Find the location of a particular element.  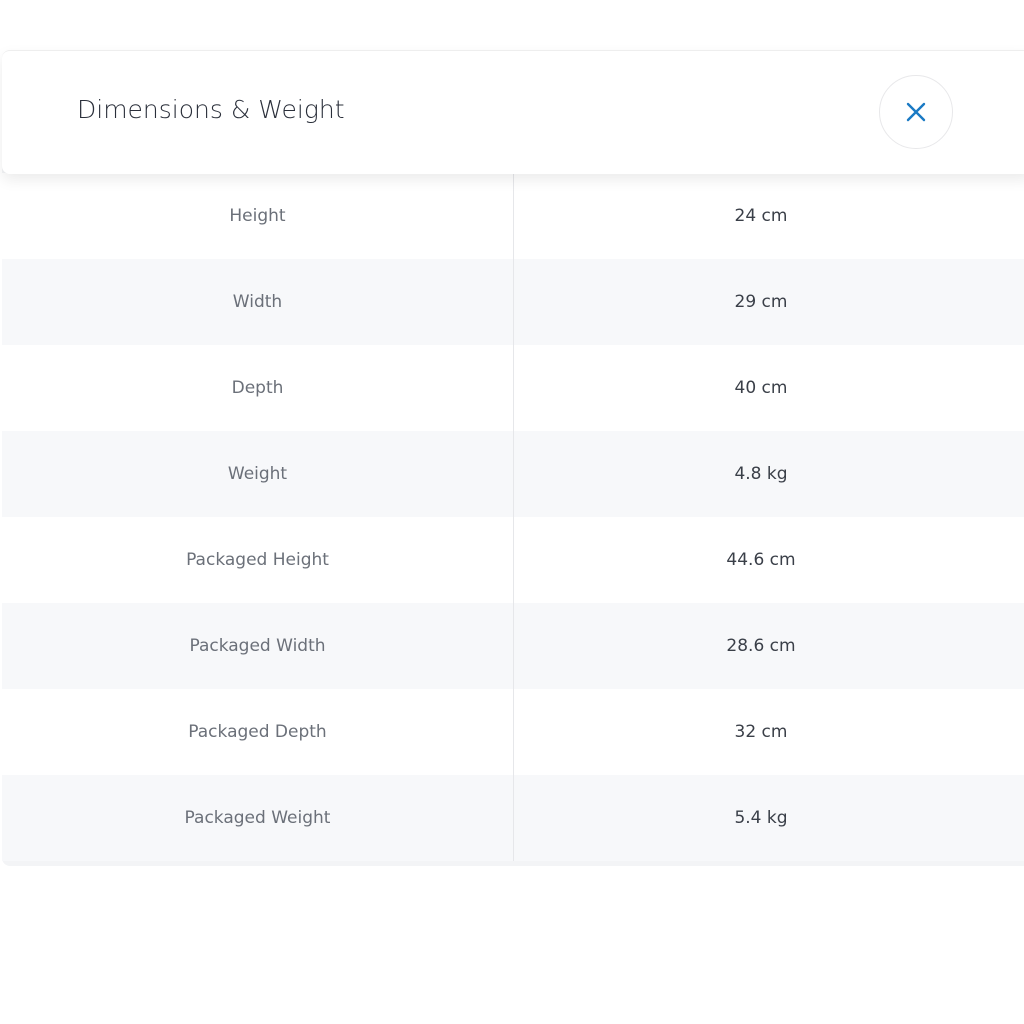

row-value: 29 cm is located at coordinates (761, 302).